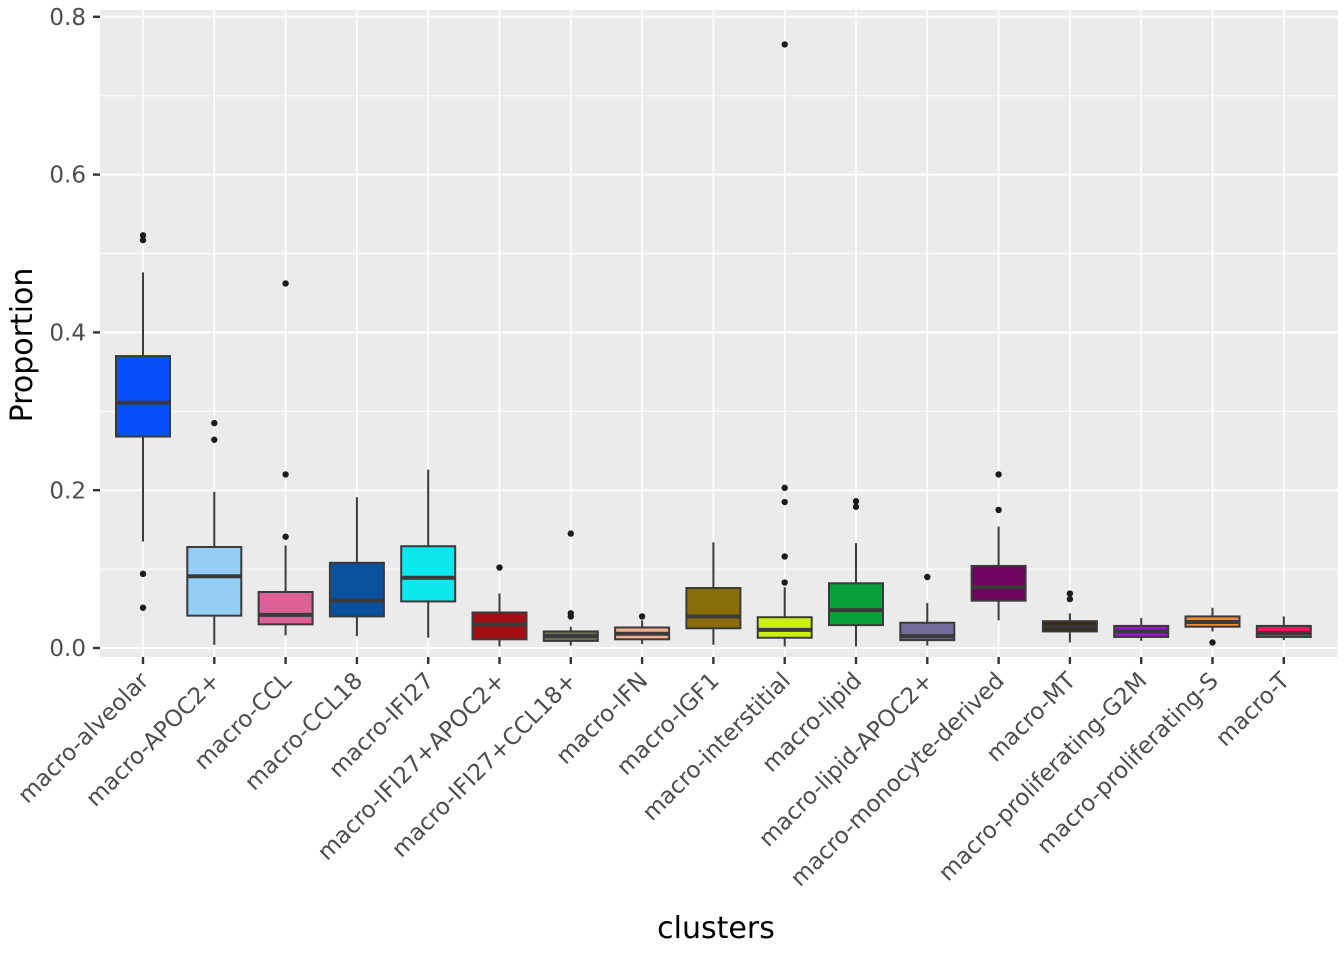 The image size is (1344, 960). Describe the element at coordinates (83, 737) in the screenshot. I see `x-tick-label: macro-alveolar` at that location.